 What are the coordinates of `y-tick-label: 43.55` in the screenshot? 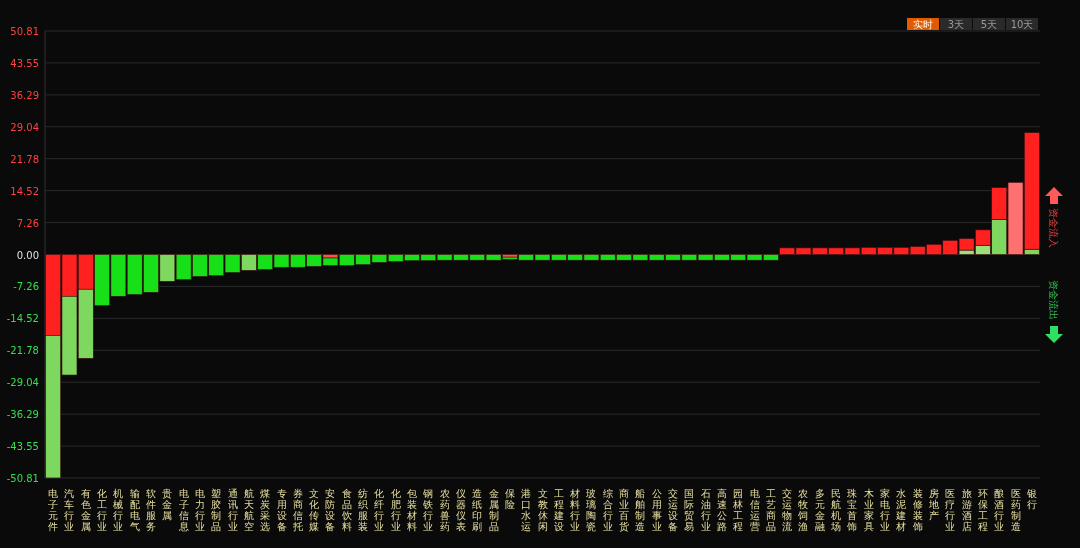 It's located at (24, 63).